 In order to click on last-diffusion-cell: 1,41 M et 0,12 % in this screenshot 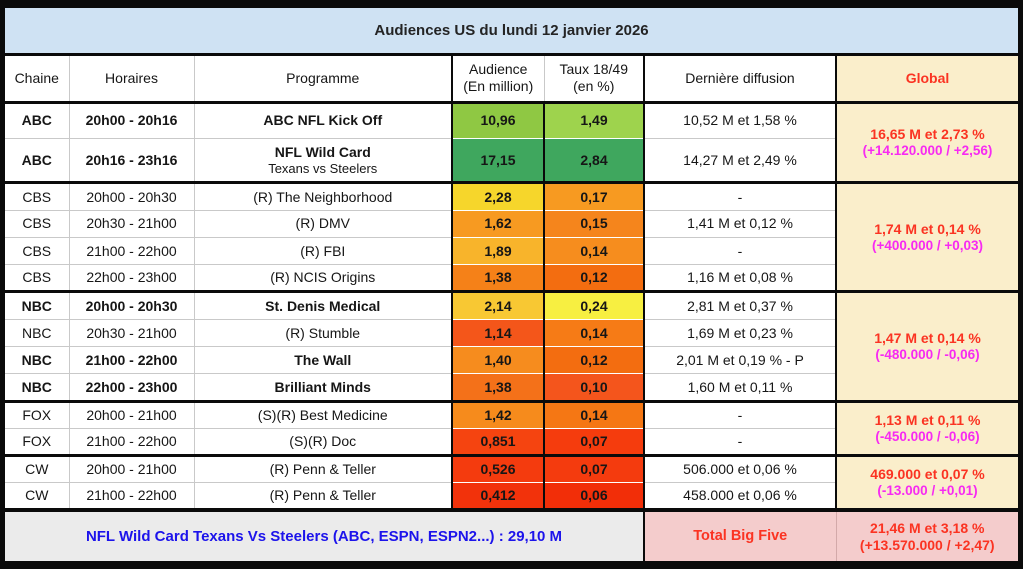, I will do `click(739, 223)`.